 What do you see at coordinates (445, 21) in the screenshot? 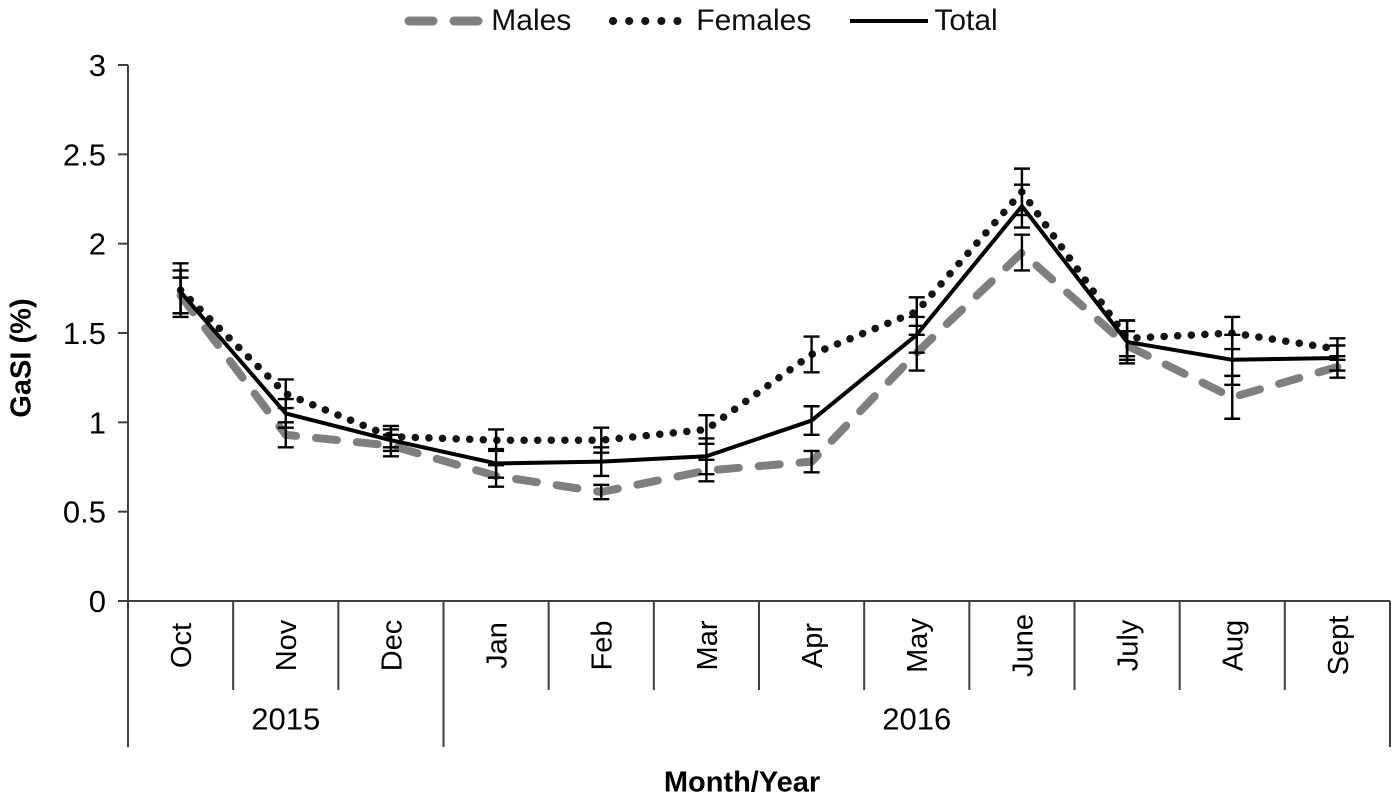
I see `males-dashed-line-swatch` at bounding box center [445, 21].